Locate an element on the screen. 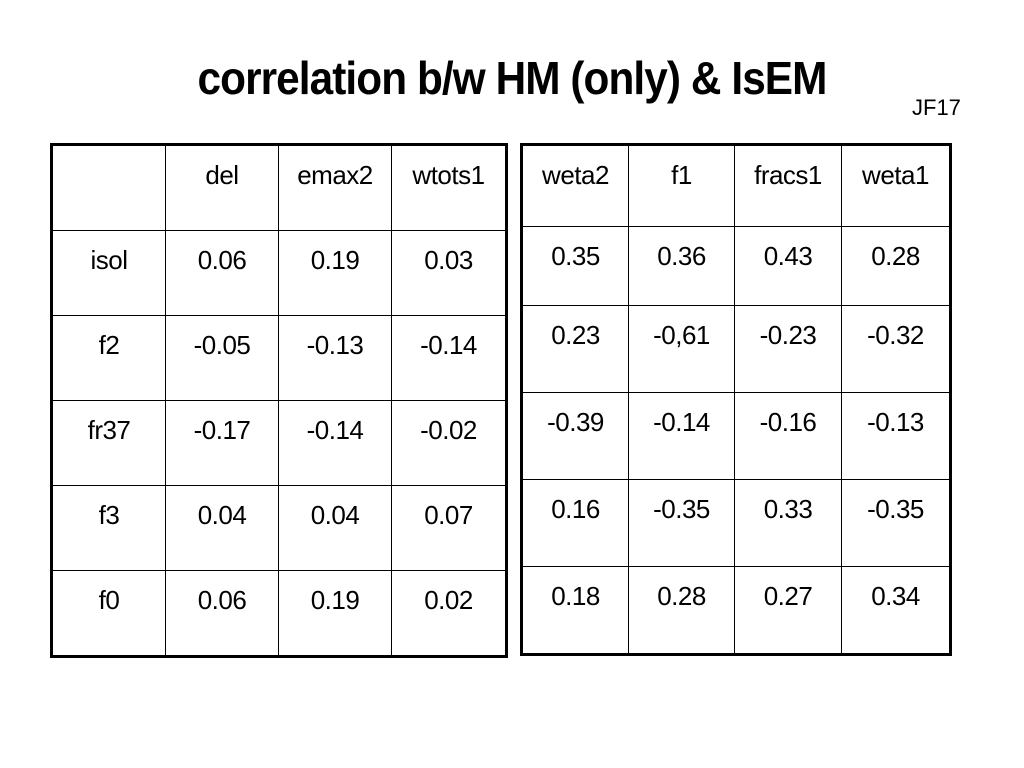 This screenshot has height=768, width=1024. table-row: f2 -0.05 -0.13 -0.14 is located at coordinates (279, 358).